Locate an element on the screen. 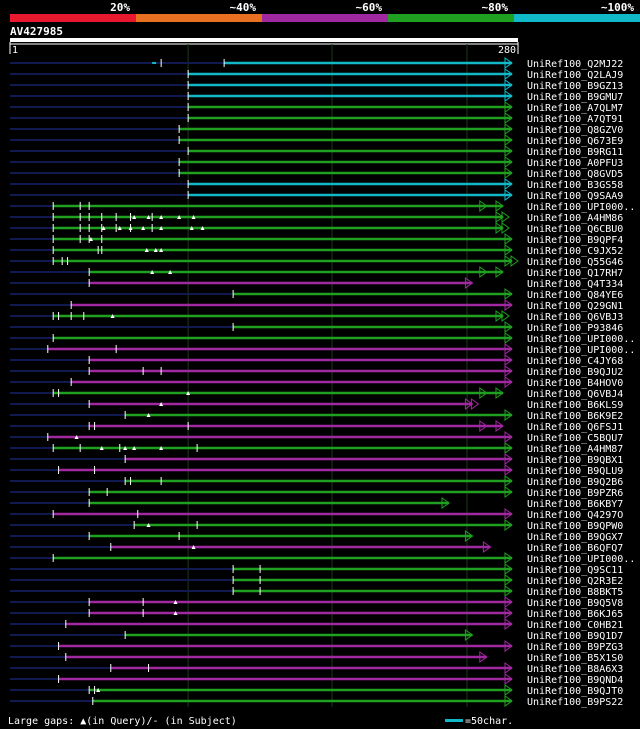  hit-label: UniRef100_A0PFU3 is located at coordinates (575, 163).